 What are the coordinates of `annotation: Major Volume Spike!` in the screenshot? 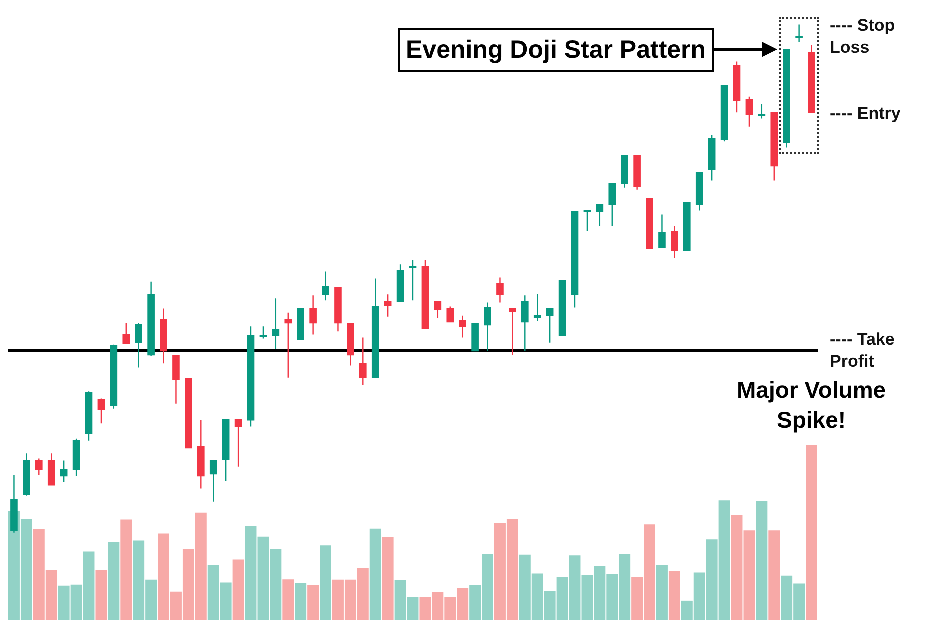 It's located at (811, 405).